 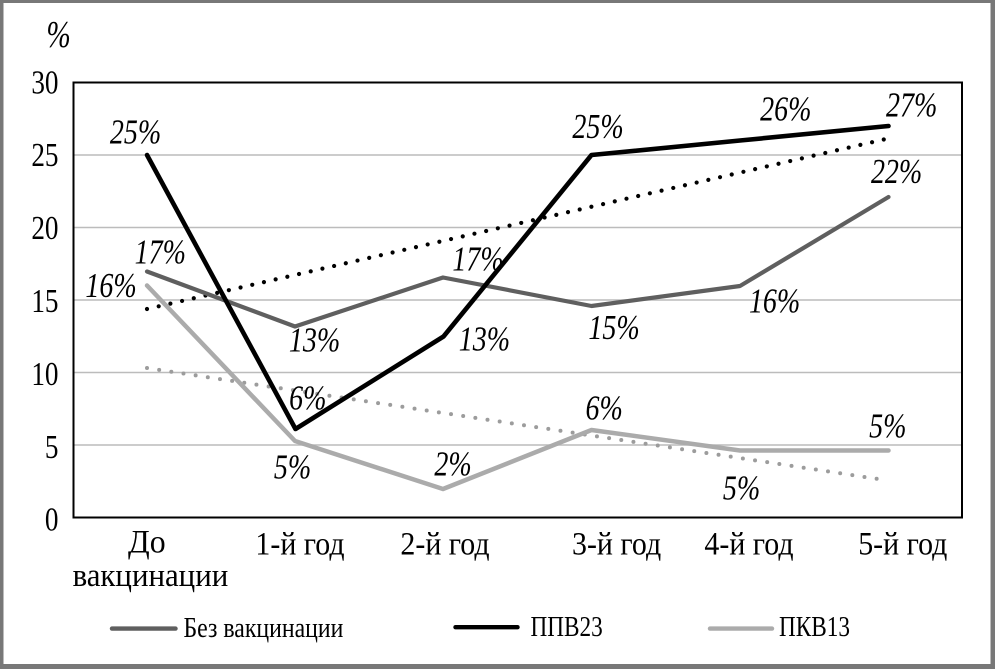 I want to click on svg-text: 30, so click(x=44, y=82).